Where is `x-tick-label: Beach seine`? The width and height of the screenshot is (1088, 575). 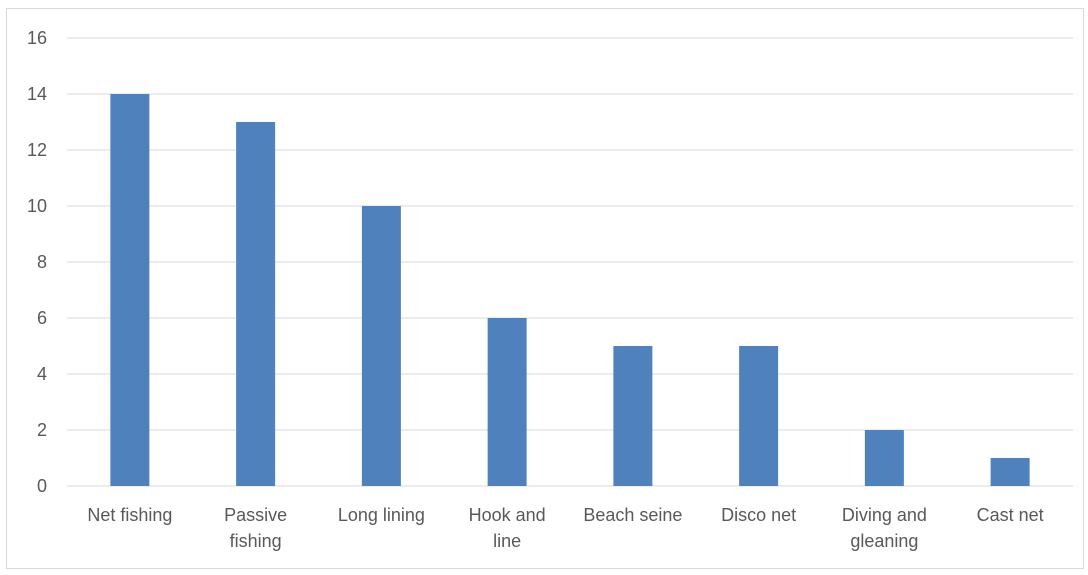
x-tick-label: Beach seine is located at coordinates (632, 515).